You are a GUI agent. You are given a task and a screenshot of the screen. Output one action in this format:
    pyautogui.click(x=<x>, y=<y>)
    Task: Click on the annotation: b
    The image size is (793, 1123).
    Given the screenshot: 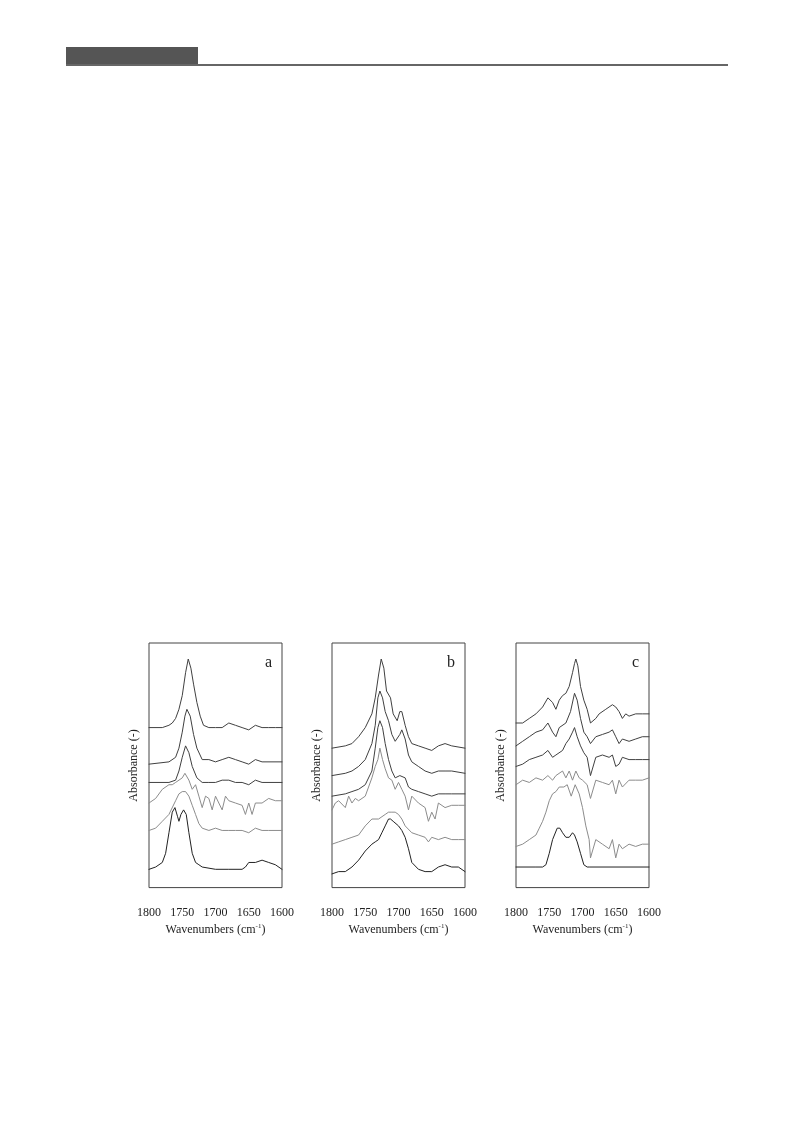 What is the action you would take?
    pyautogui.click(x=451, y=661)
    